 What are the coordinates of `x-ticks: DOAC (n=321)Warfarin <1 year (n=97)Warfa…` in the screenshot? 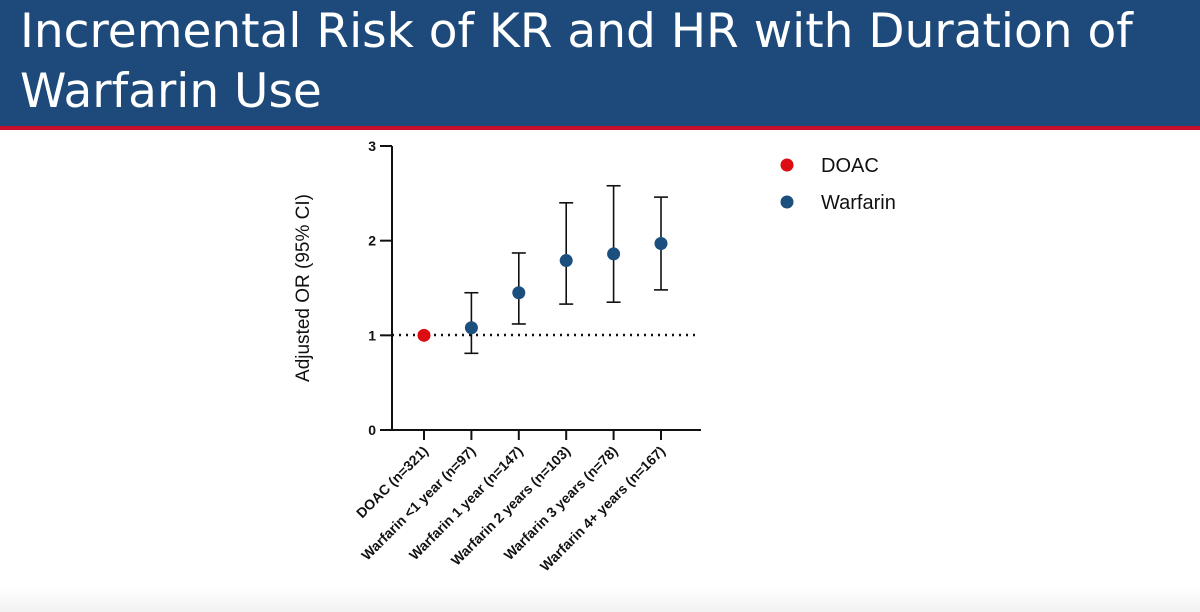 It's located at (510, 502).